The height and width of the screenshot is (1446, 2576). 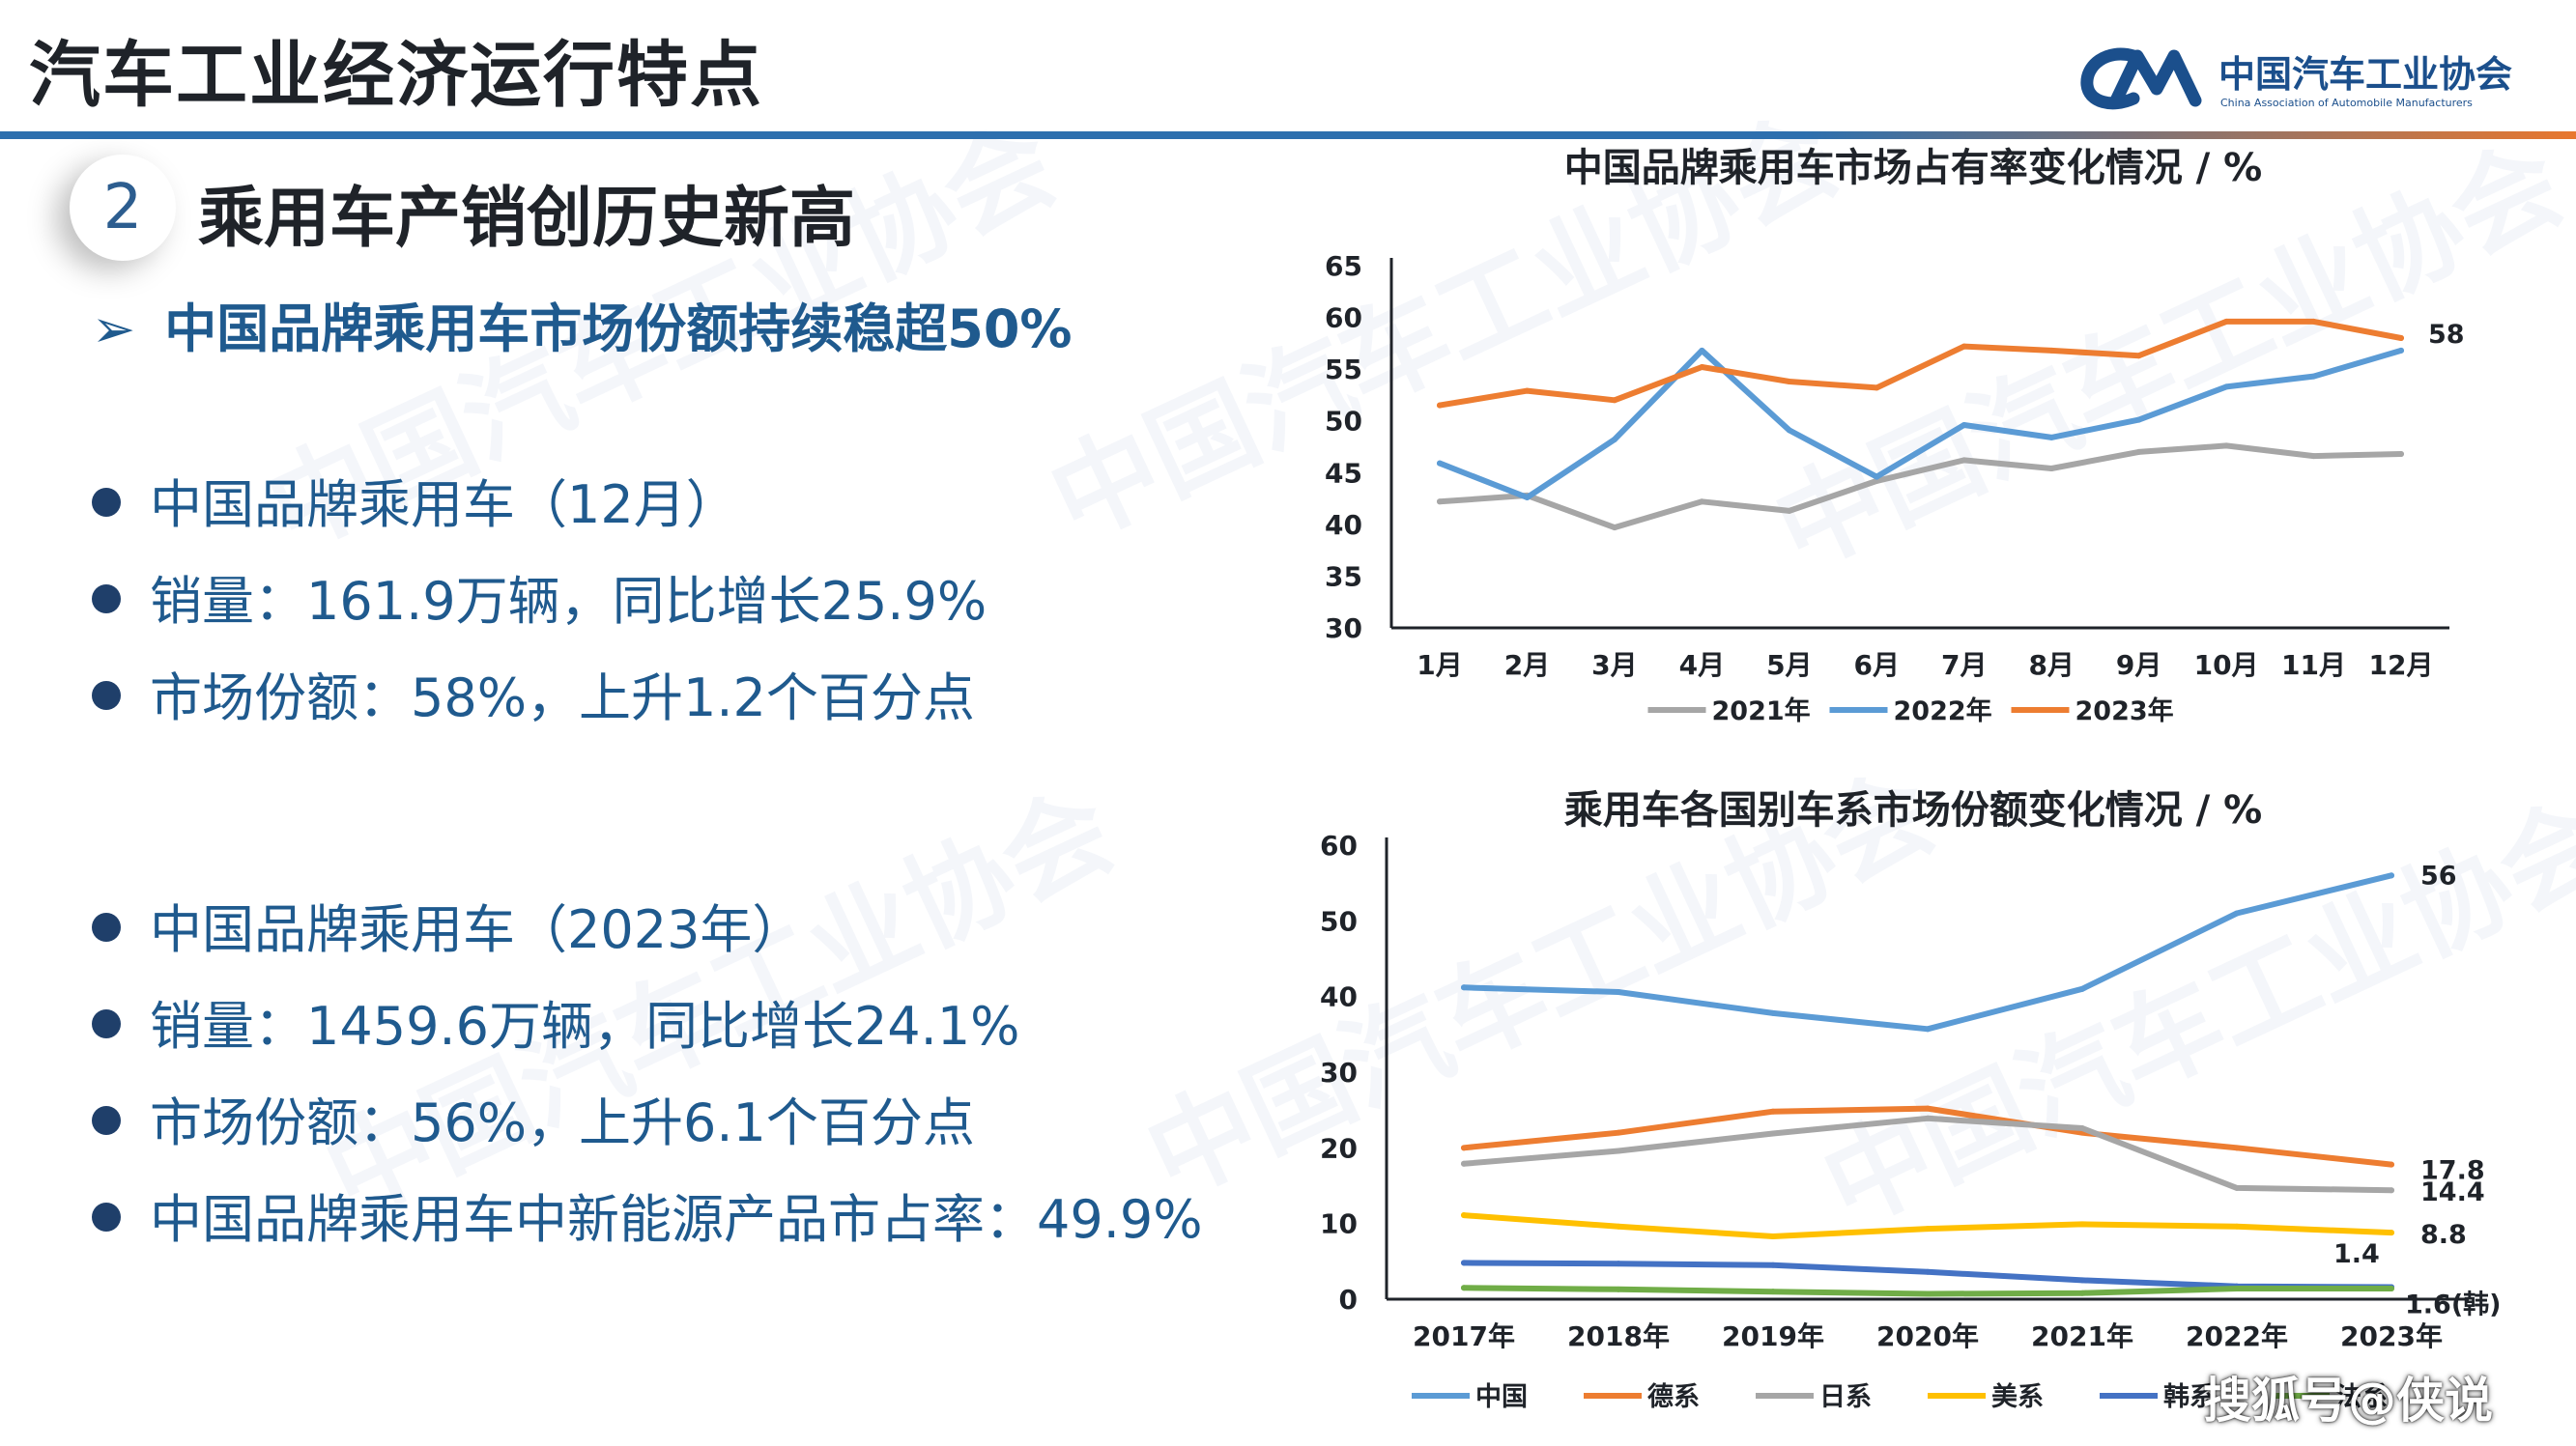 What do you see at coordinates (563, 698) in the screenshot?
I see `bullet-text: 市场份额：58%，上升1.2个百分点` at bounding box center [563, 698].